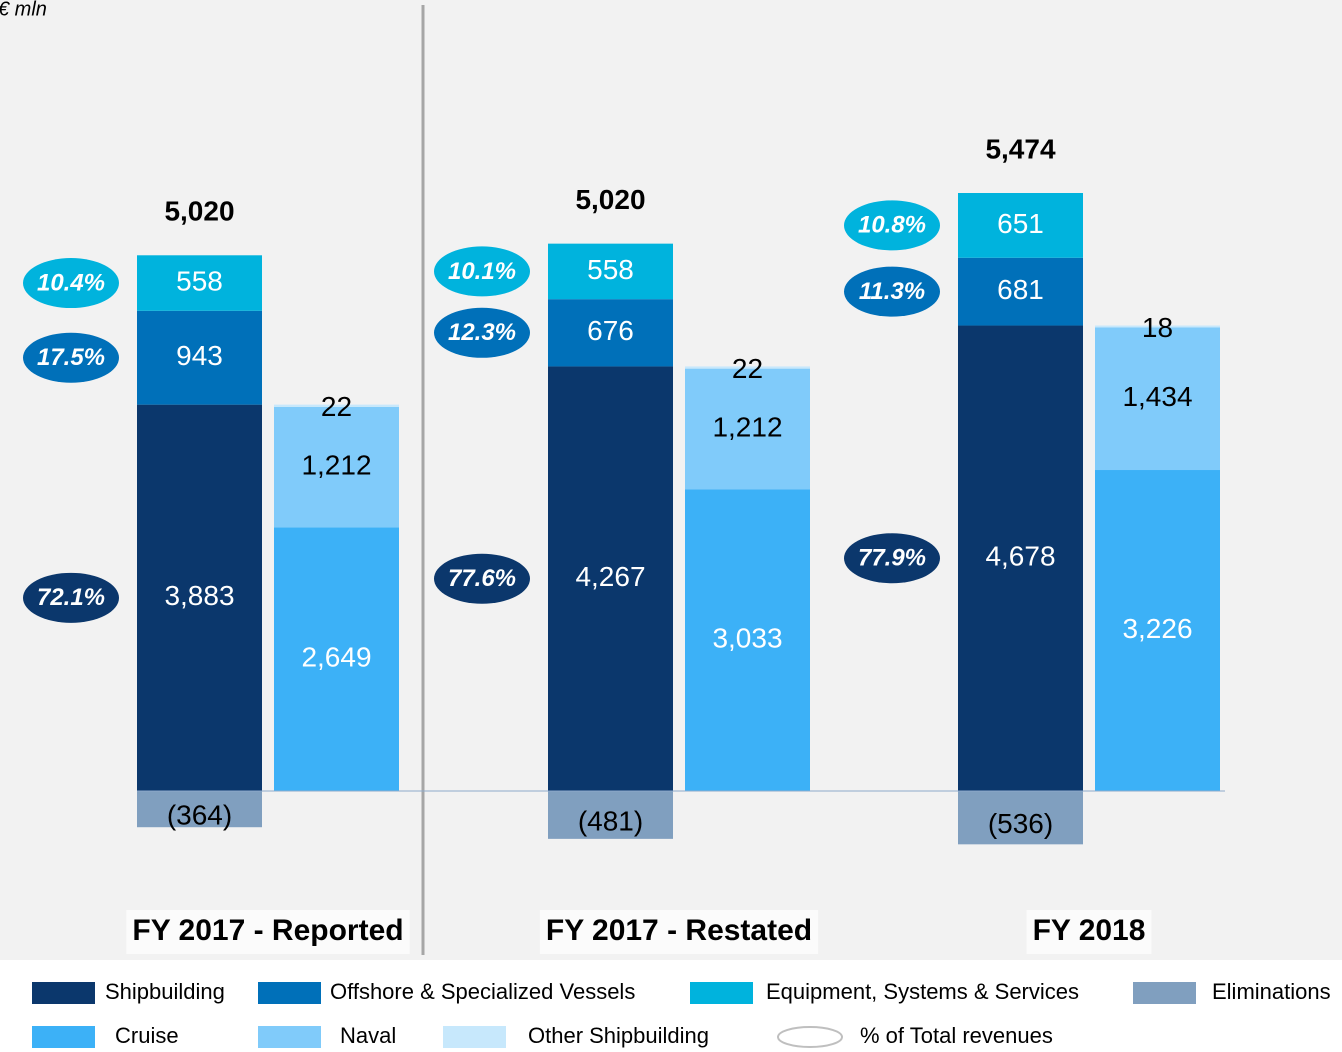  What do you see at coordinates (956, 1035) in the screenshot?
I see `legend-label: % of Total revenues` at bounding box center [956, 1035].